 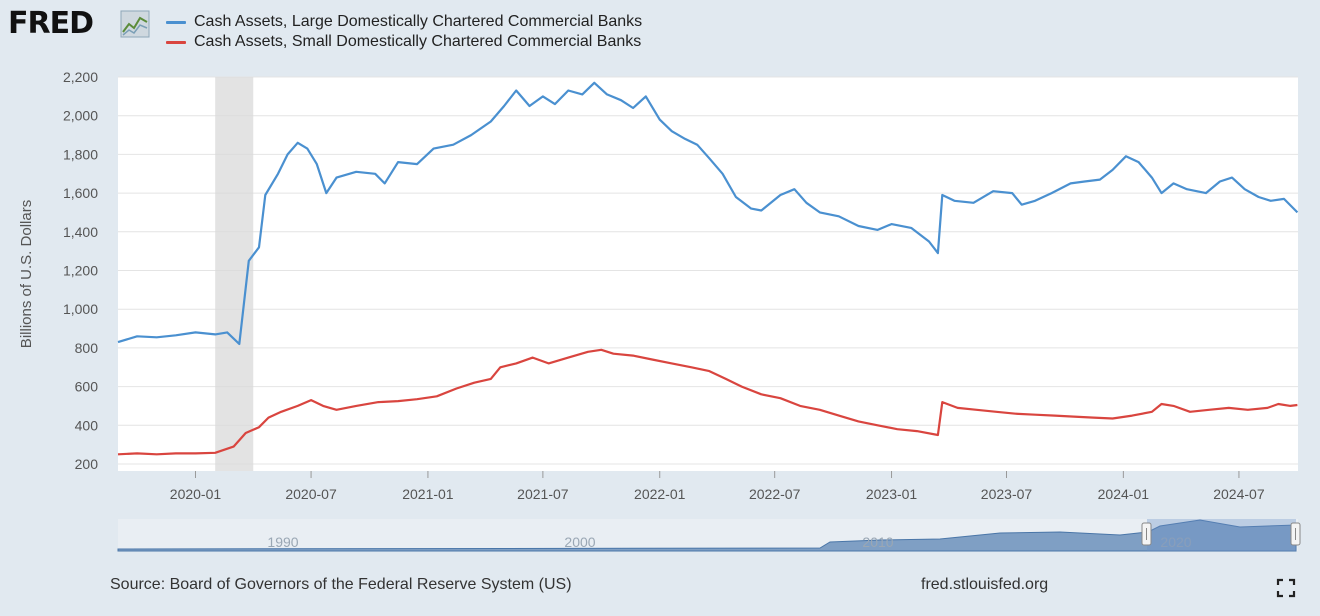 I want to click on navigator-area, so click(x=707, y=535).